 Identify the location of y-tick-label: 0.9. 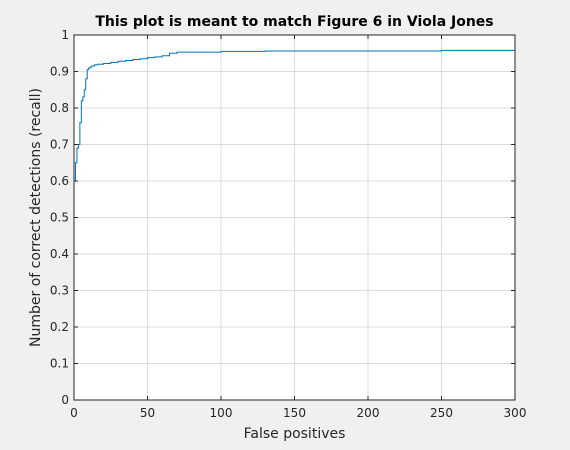
(59, 72).